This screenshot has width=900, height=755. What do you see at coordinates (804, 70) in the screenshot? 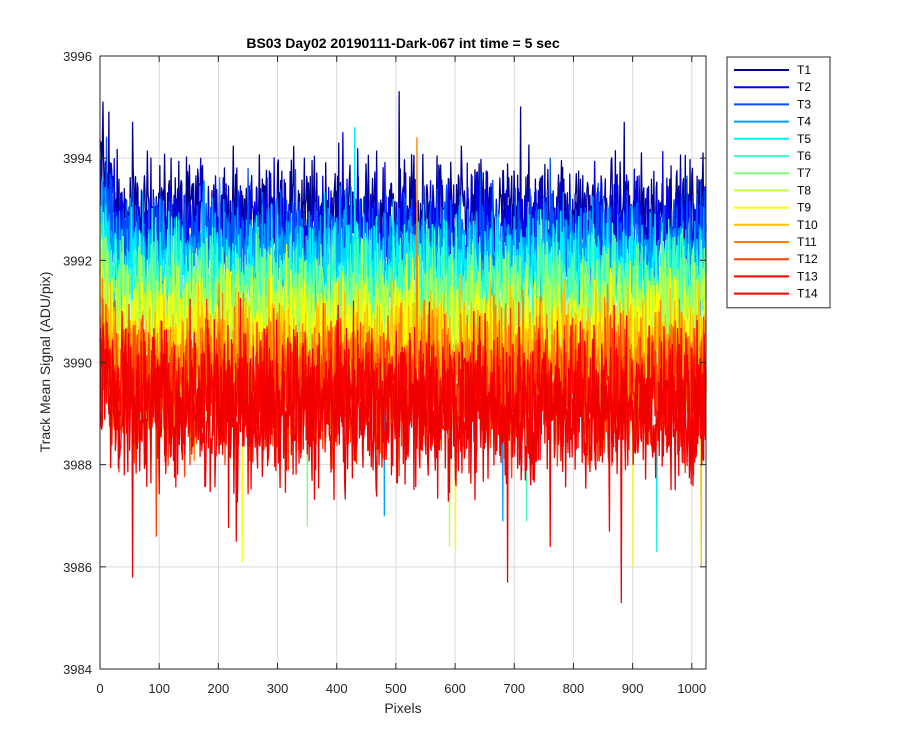
I see `legend-label: T1` at bounding box center [804, 70].